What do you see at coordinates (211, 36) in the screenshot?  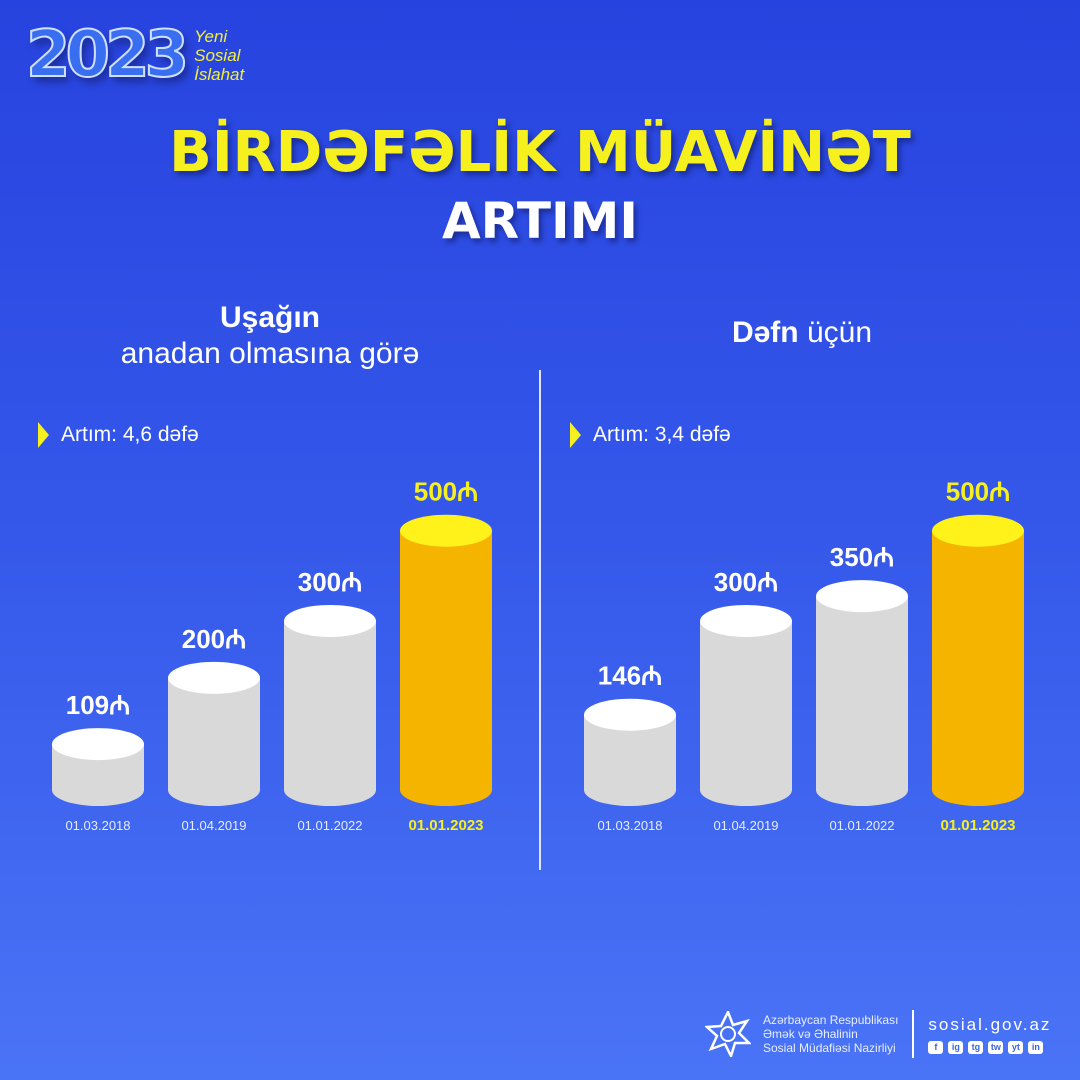 I see `tagline-line: Yeni` at bounding box center [211, 36].